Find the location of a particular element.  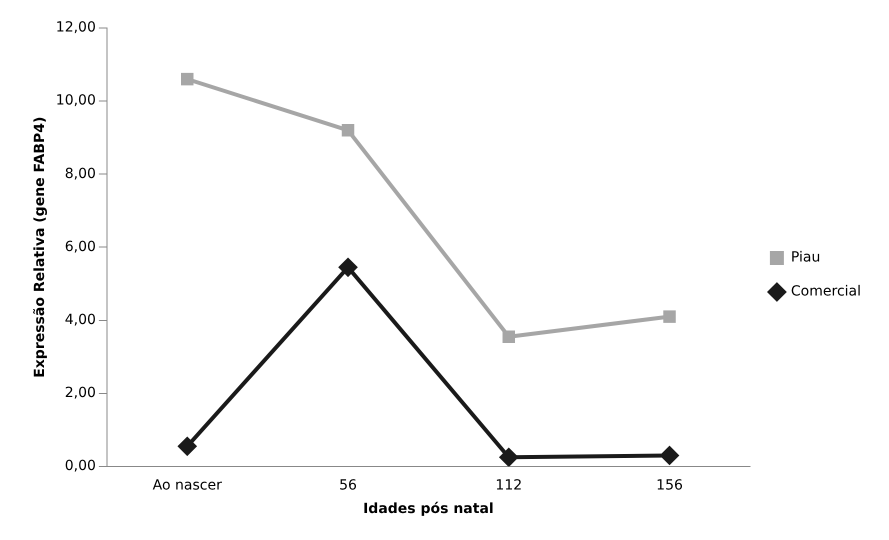

y-tick-label: 8,00 is located at coordinates (80, 174).